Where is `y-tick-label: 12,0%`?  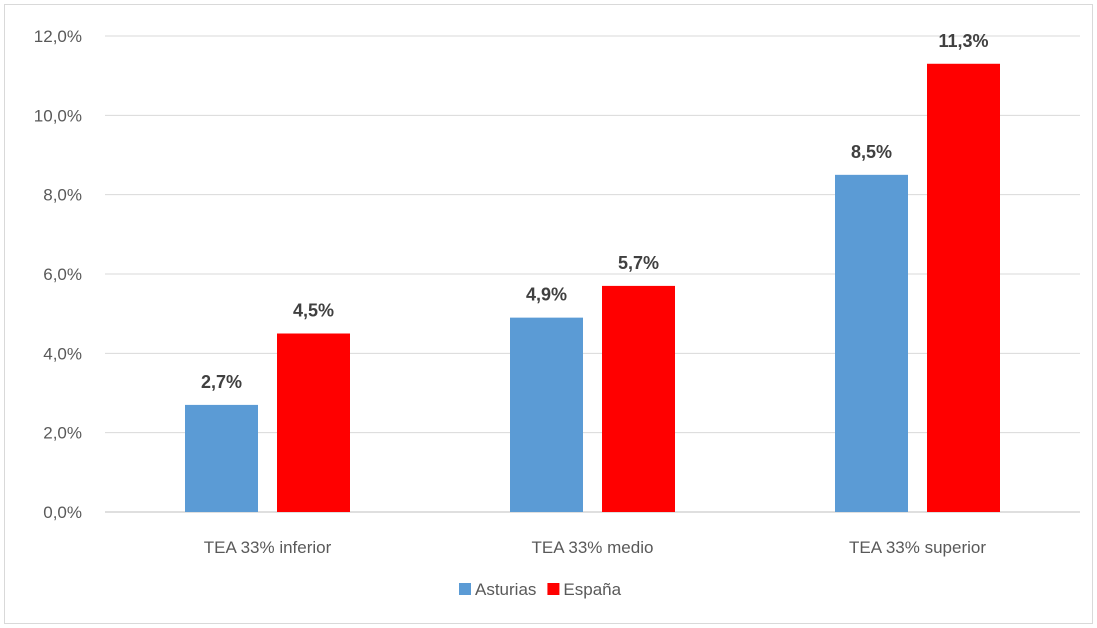
y-tick-label: 12,0% is located at coordinates (58, 36).